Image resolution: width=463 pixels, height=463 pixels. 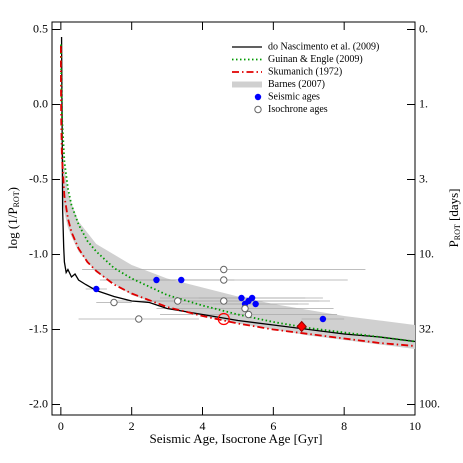 What do you see at coordinates (38, 403) in the screenshot?
I see `y-tick-label: -2.0` at bounding box center [38, 403].